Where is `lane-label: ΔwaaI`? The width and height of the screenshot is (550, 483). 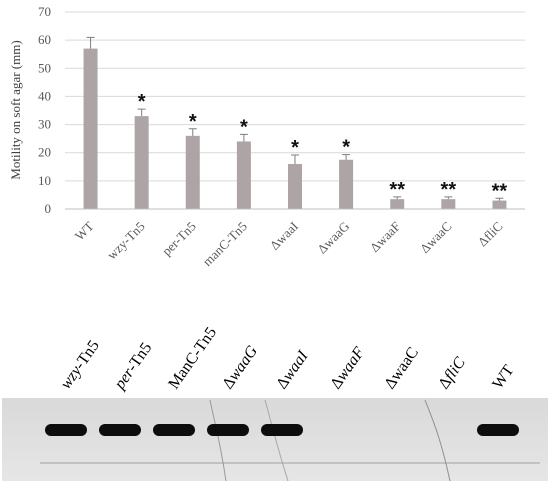 lane-label: ΔwaaI is located at coordinates (292, 369).